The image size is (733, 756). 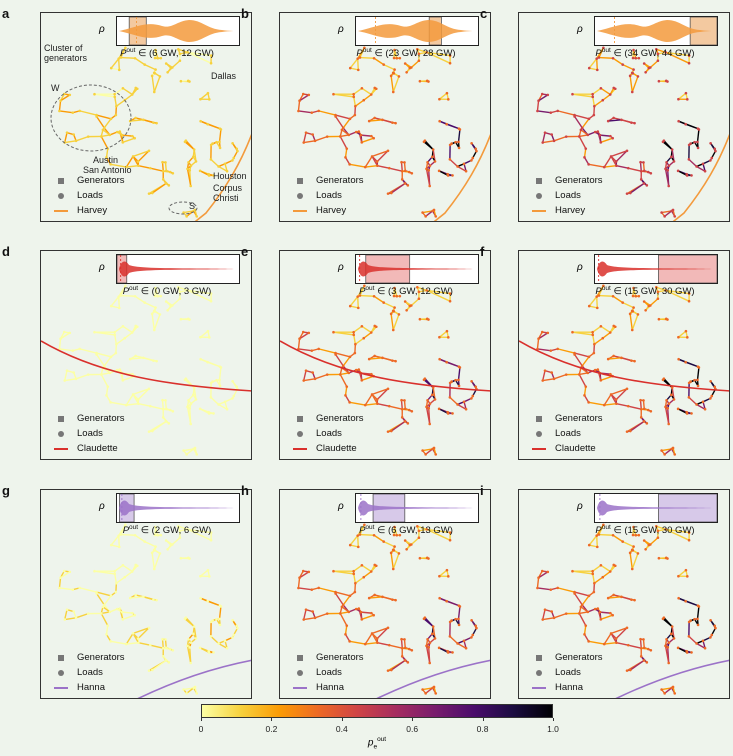 What do you see at coordinates (61, 210) in the screenshot?
I see `line-icon` at bounding box center [61, 210].